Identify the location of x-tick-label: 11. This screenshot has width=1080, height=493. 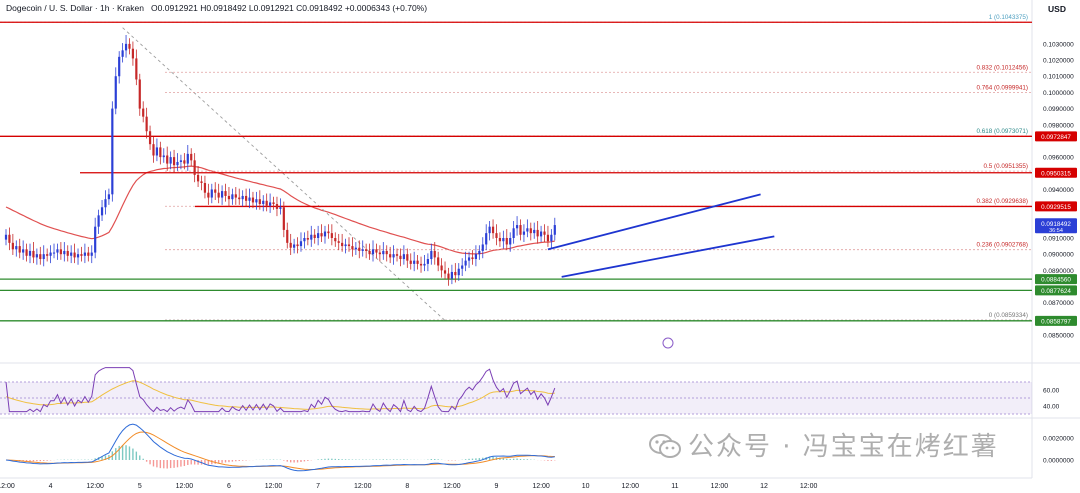
(674, 486).